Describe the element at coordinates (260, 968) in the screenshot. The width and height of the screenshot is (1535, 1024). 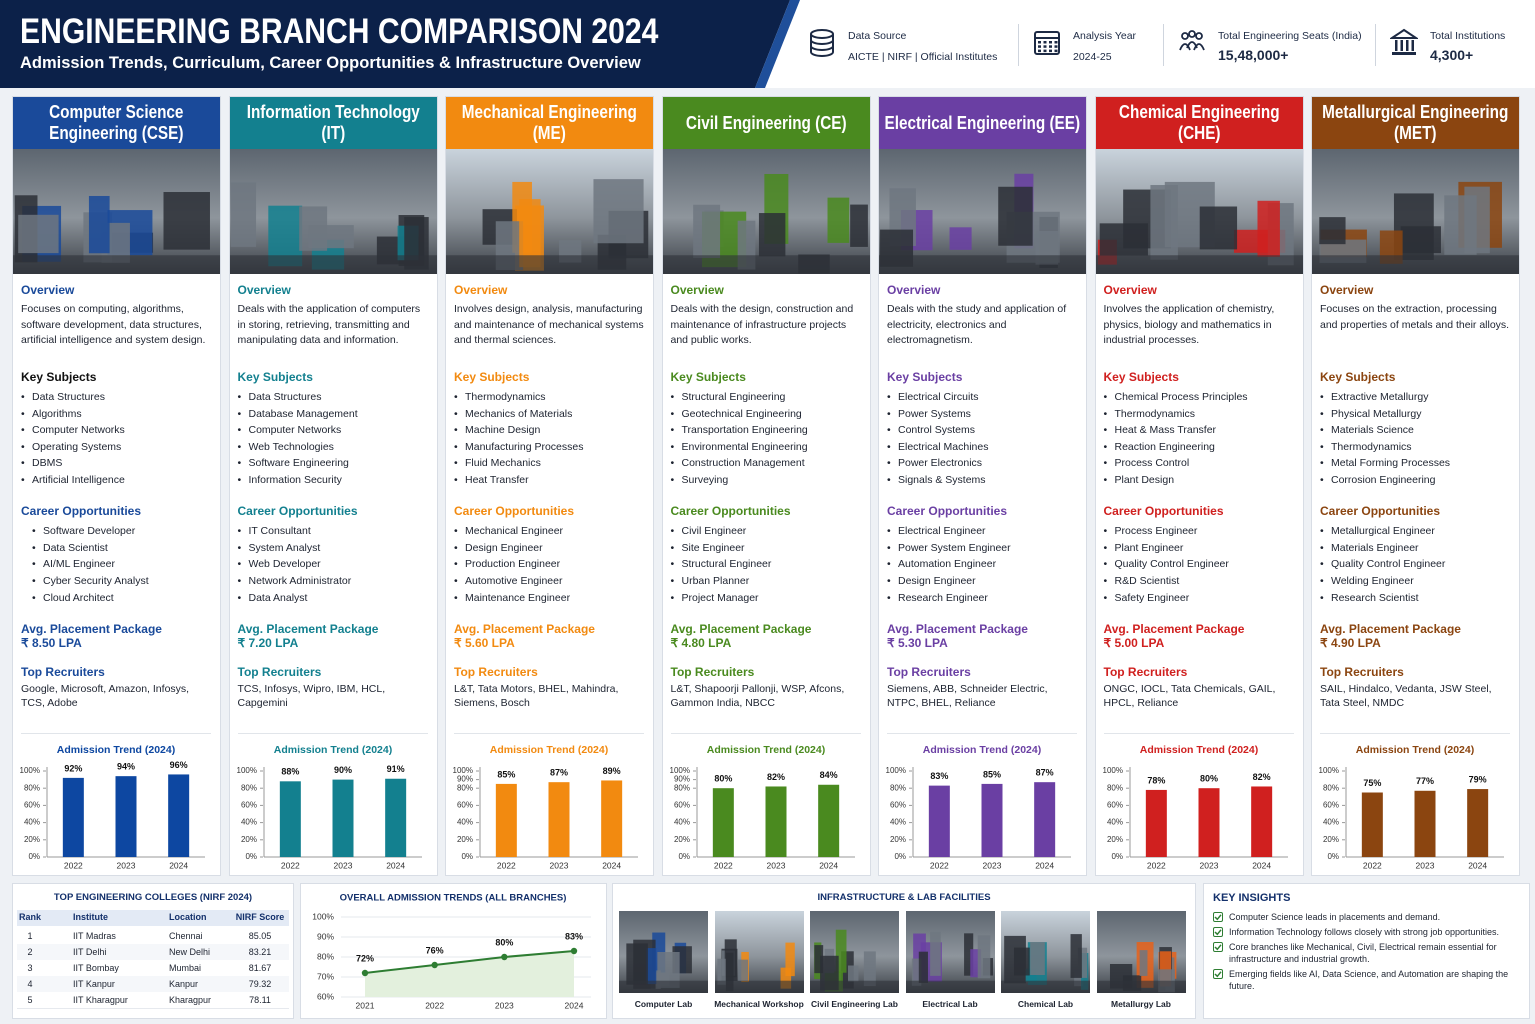
I see `table-cell: 81.67` at that location.